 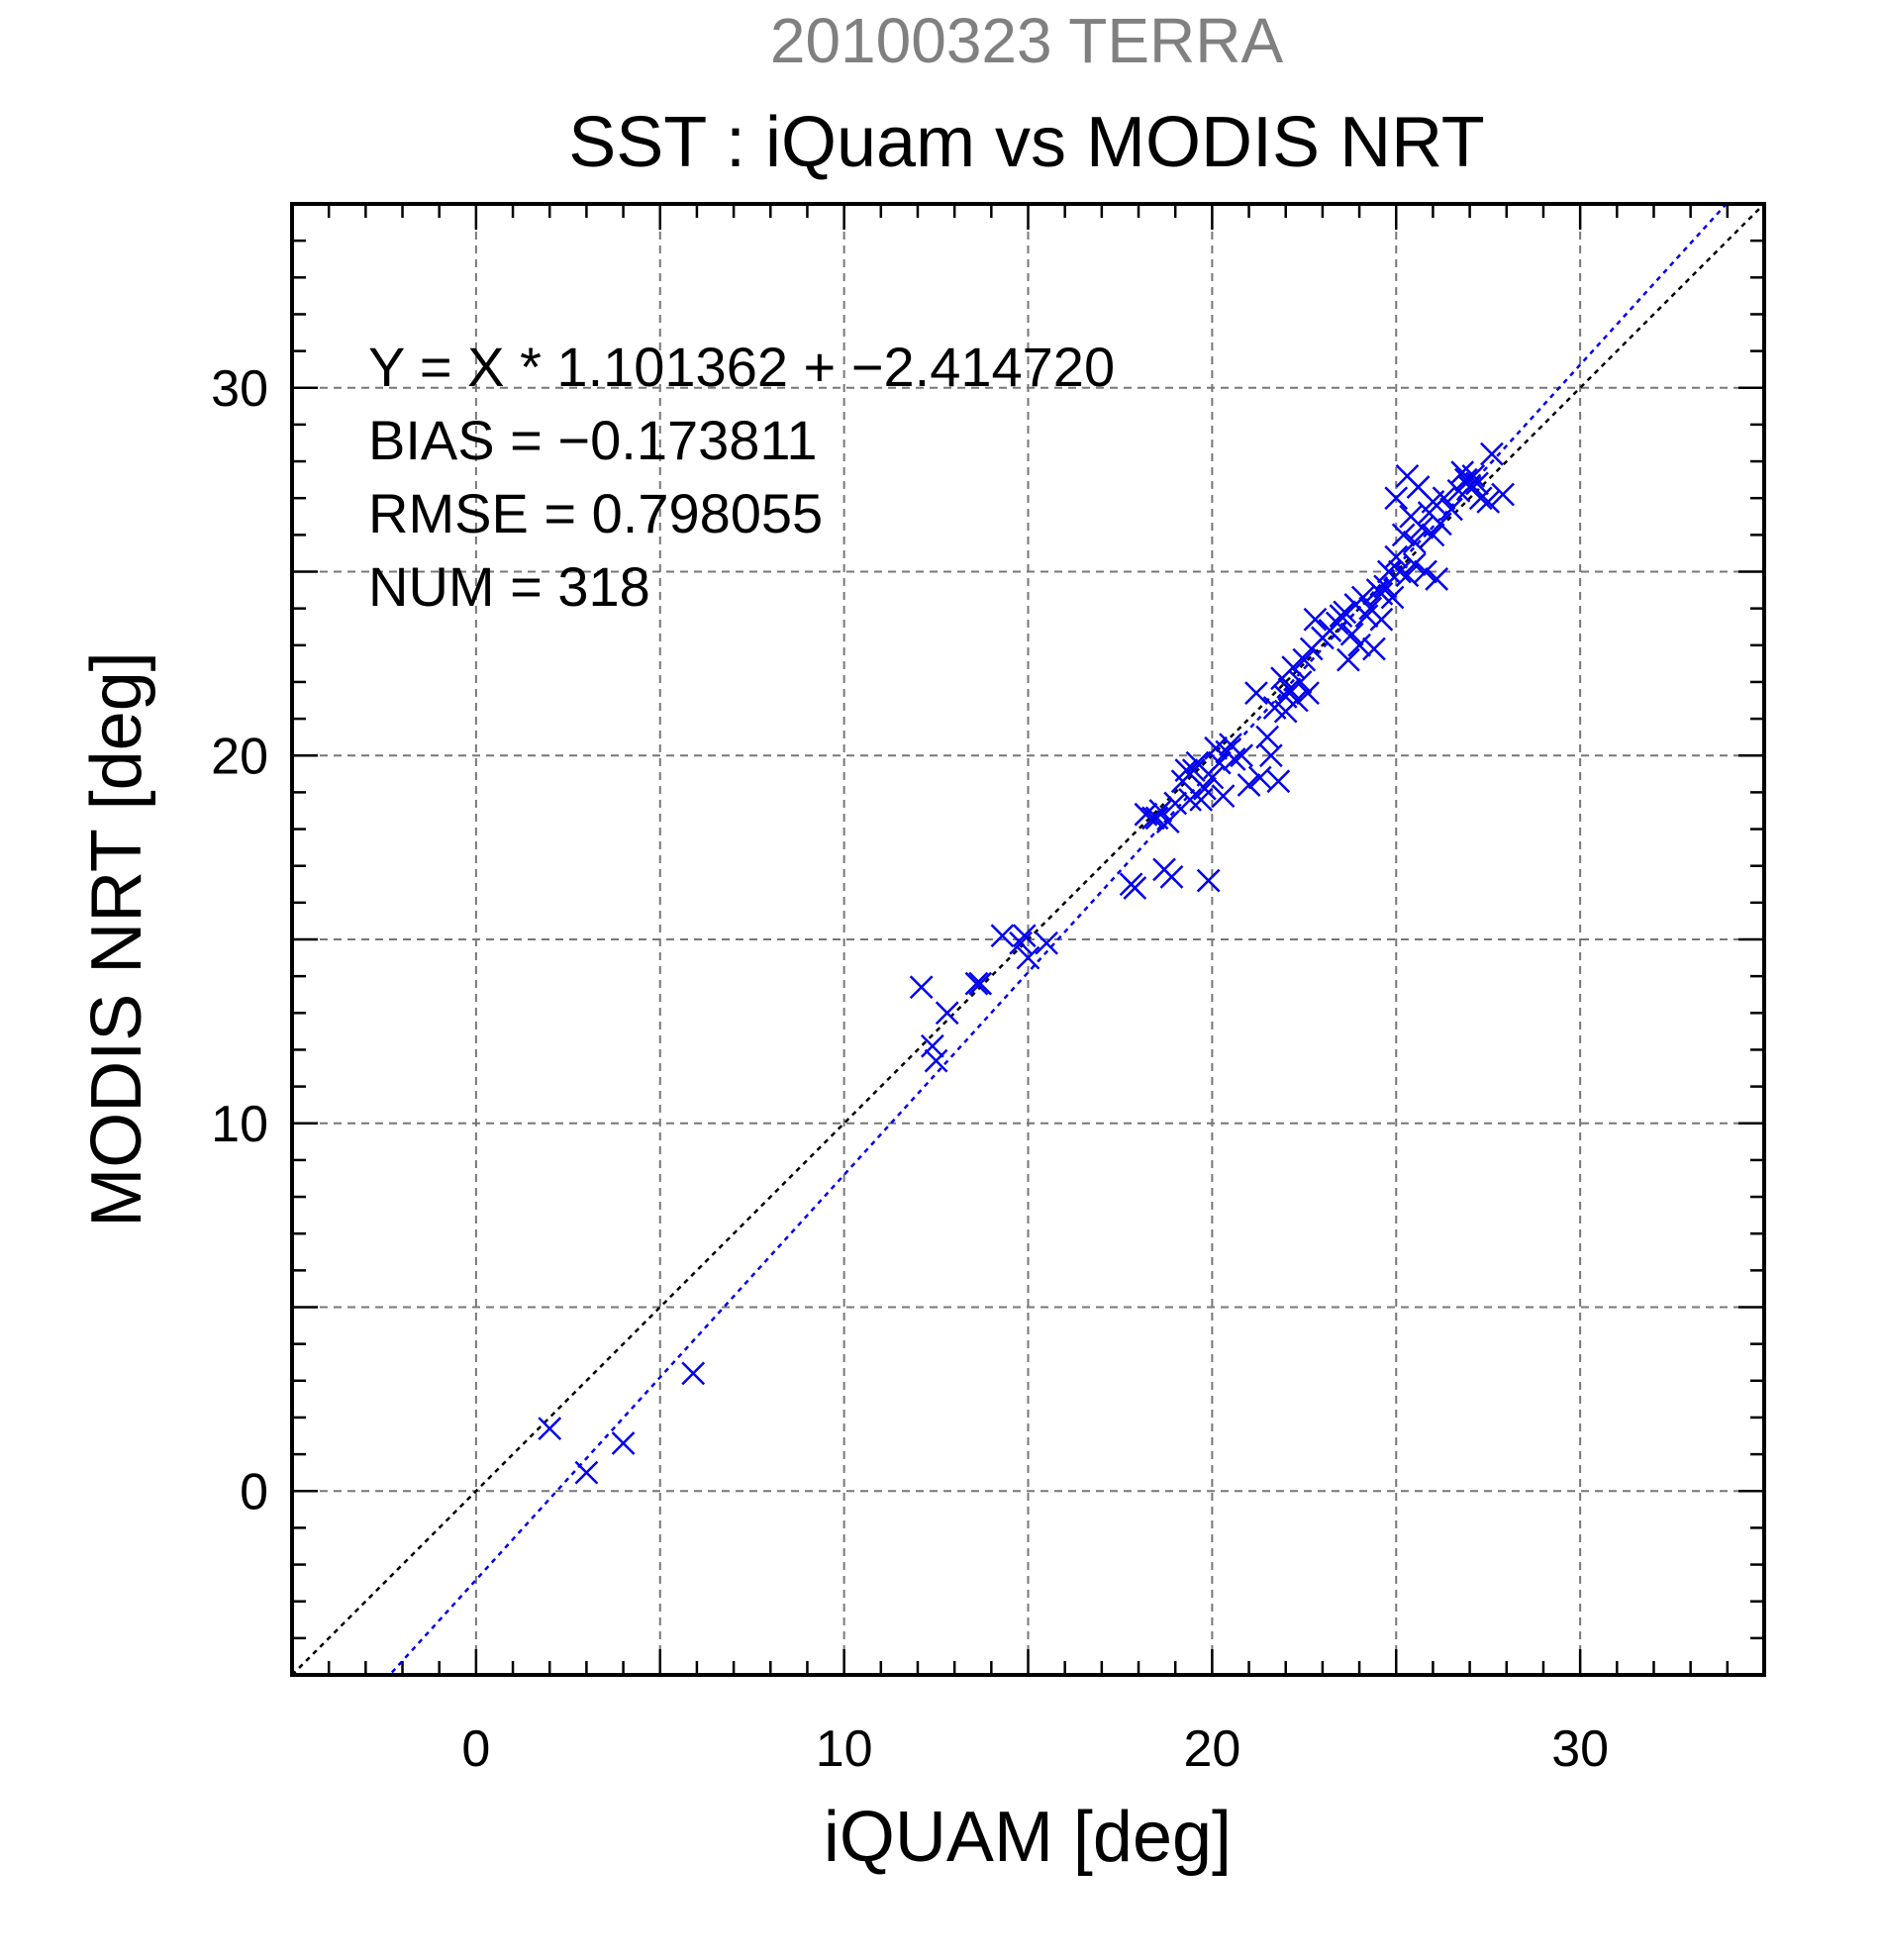 What do you see at coordinates (595, 513) in the screenshot?
I see `stats-rmse: RMSE = 0.798055` at bounding box center [595, 513].